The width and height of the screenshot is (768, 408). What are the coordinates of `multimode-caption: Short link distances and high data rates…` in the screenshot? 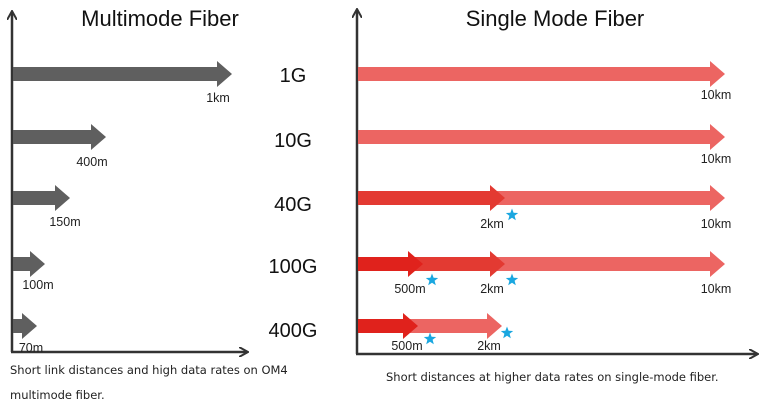 It's located at (149, 383).